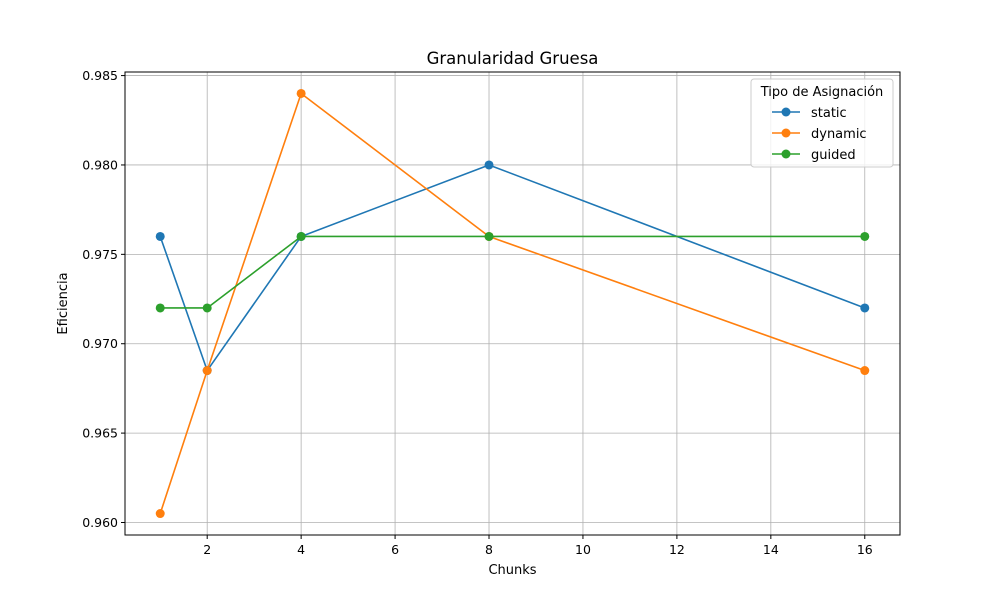 Image resolution: width=1000 pixels, height=600 pixels. I want to click on y-tick-label: 0.975, so click(100, 254).